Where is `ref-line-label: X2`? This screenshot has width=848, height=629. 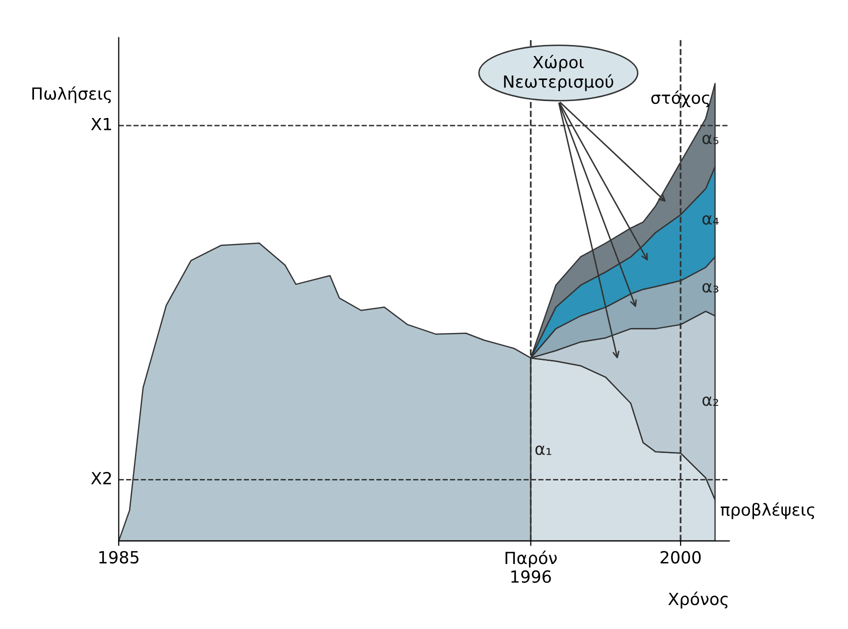 ref-line-label: X2 is located at coordinates (101, 478).